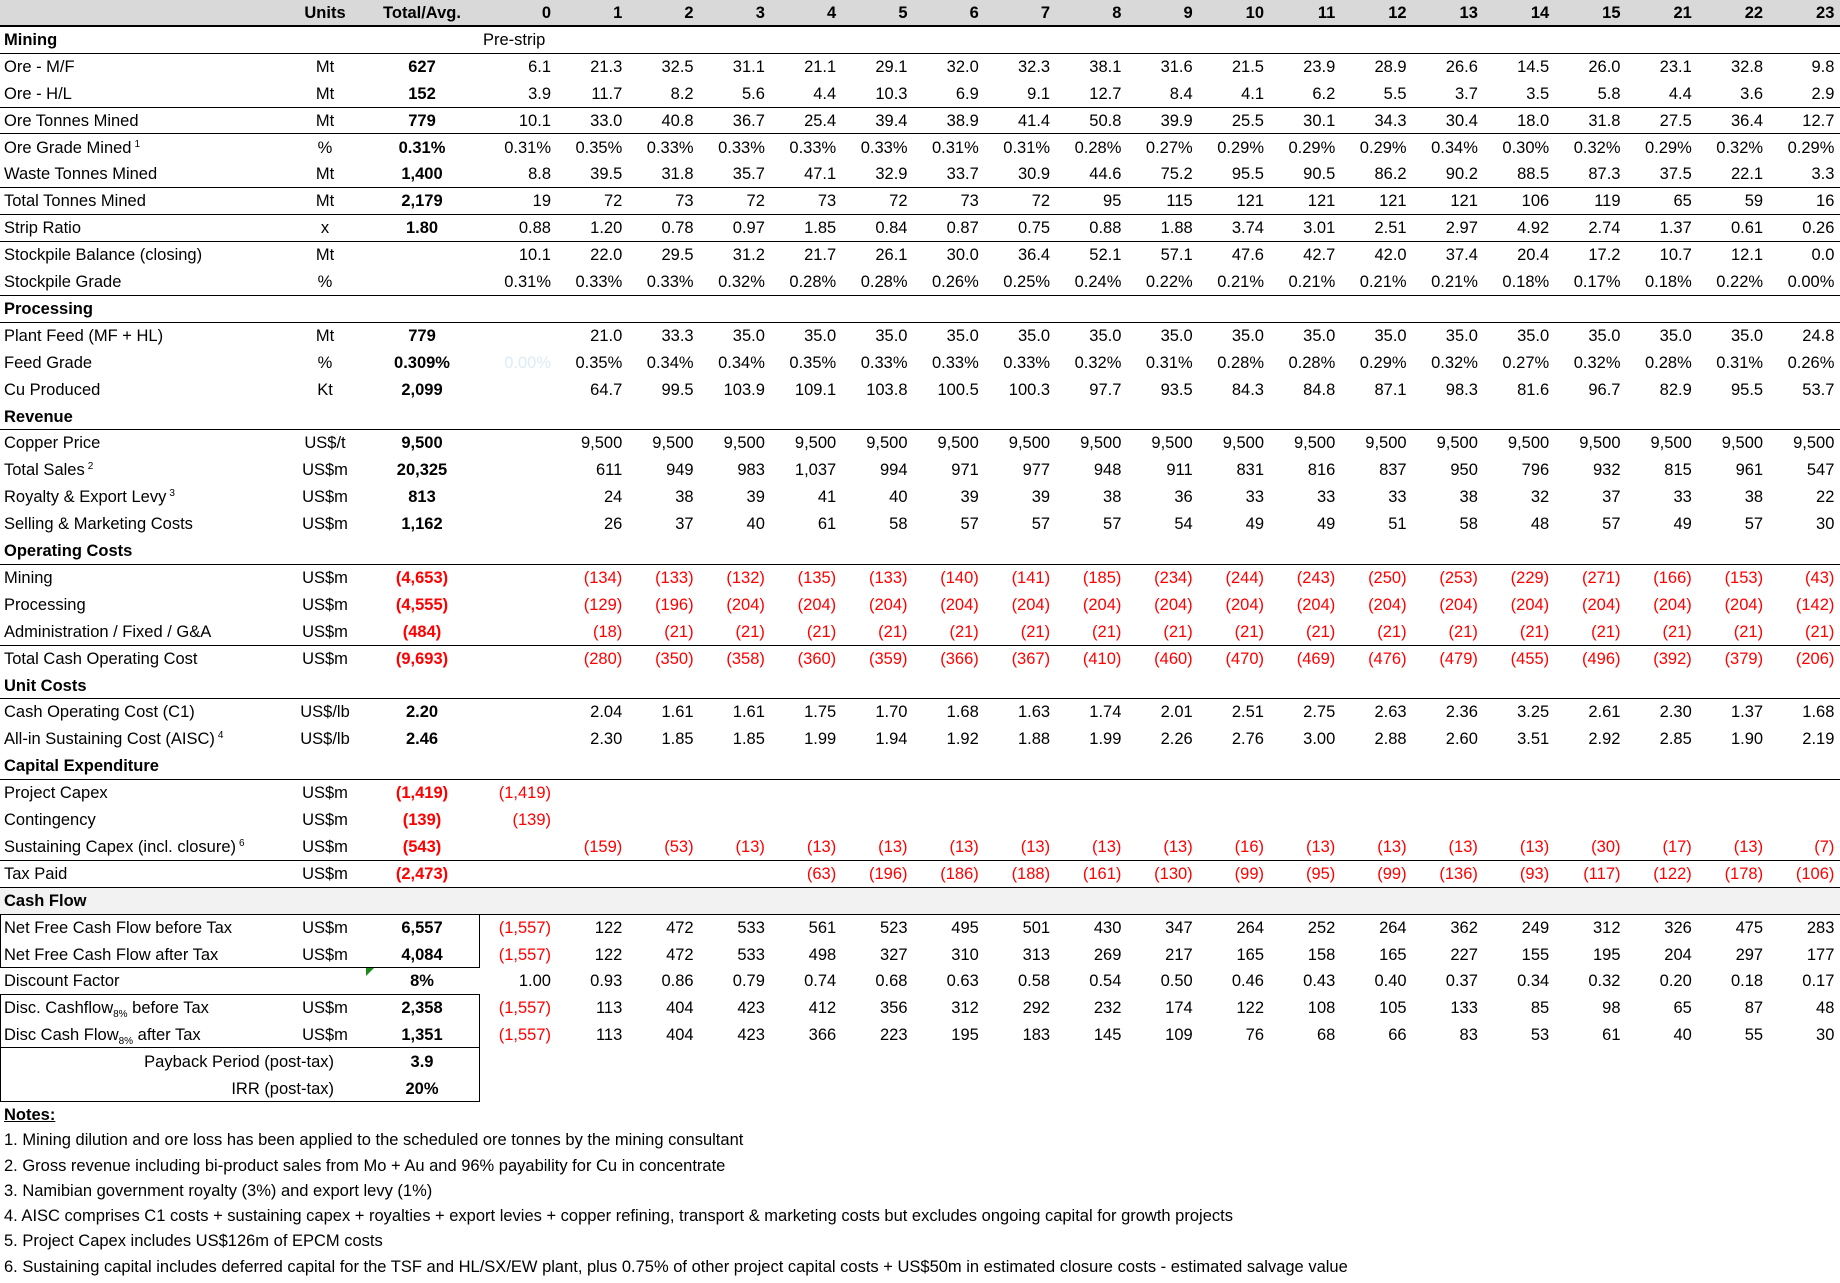 The height and width of the screenshot is (1283, 1840). I want to click on year-cell: (178), so click(1744, 873).